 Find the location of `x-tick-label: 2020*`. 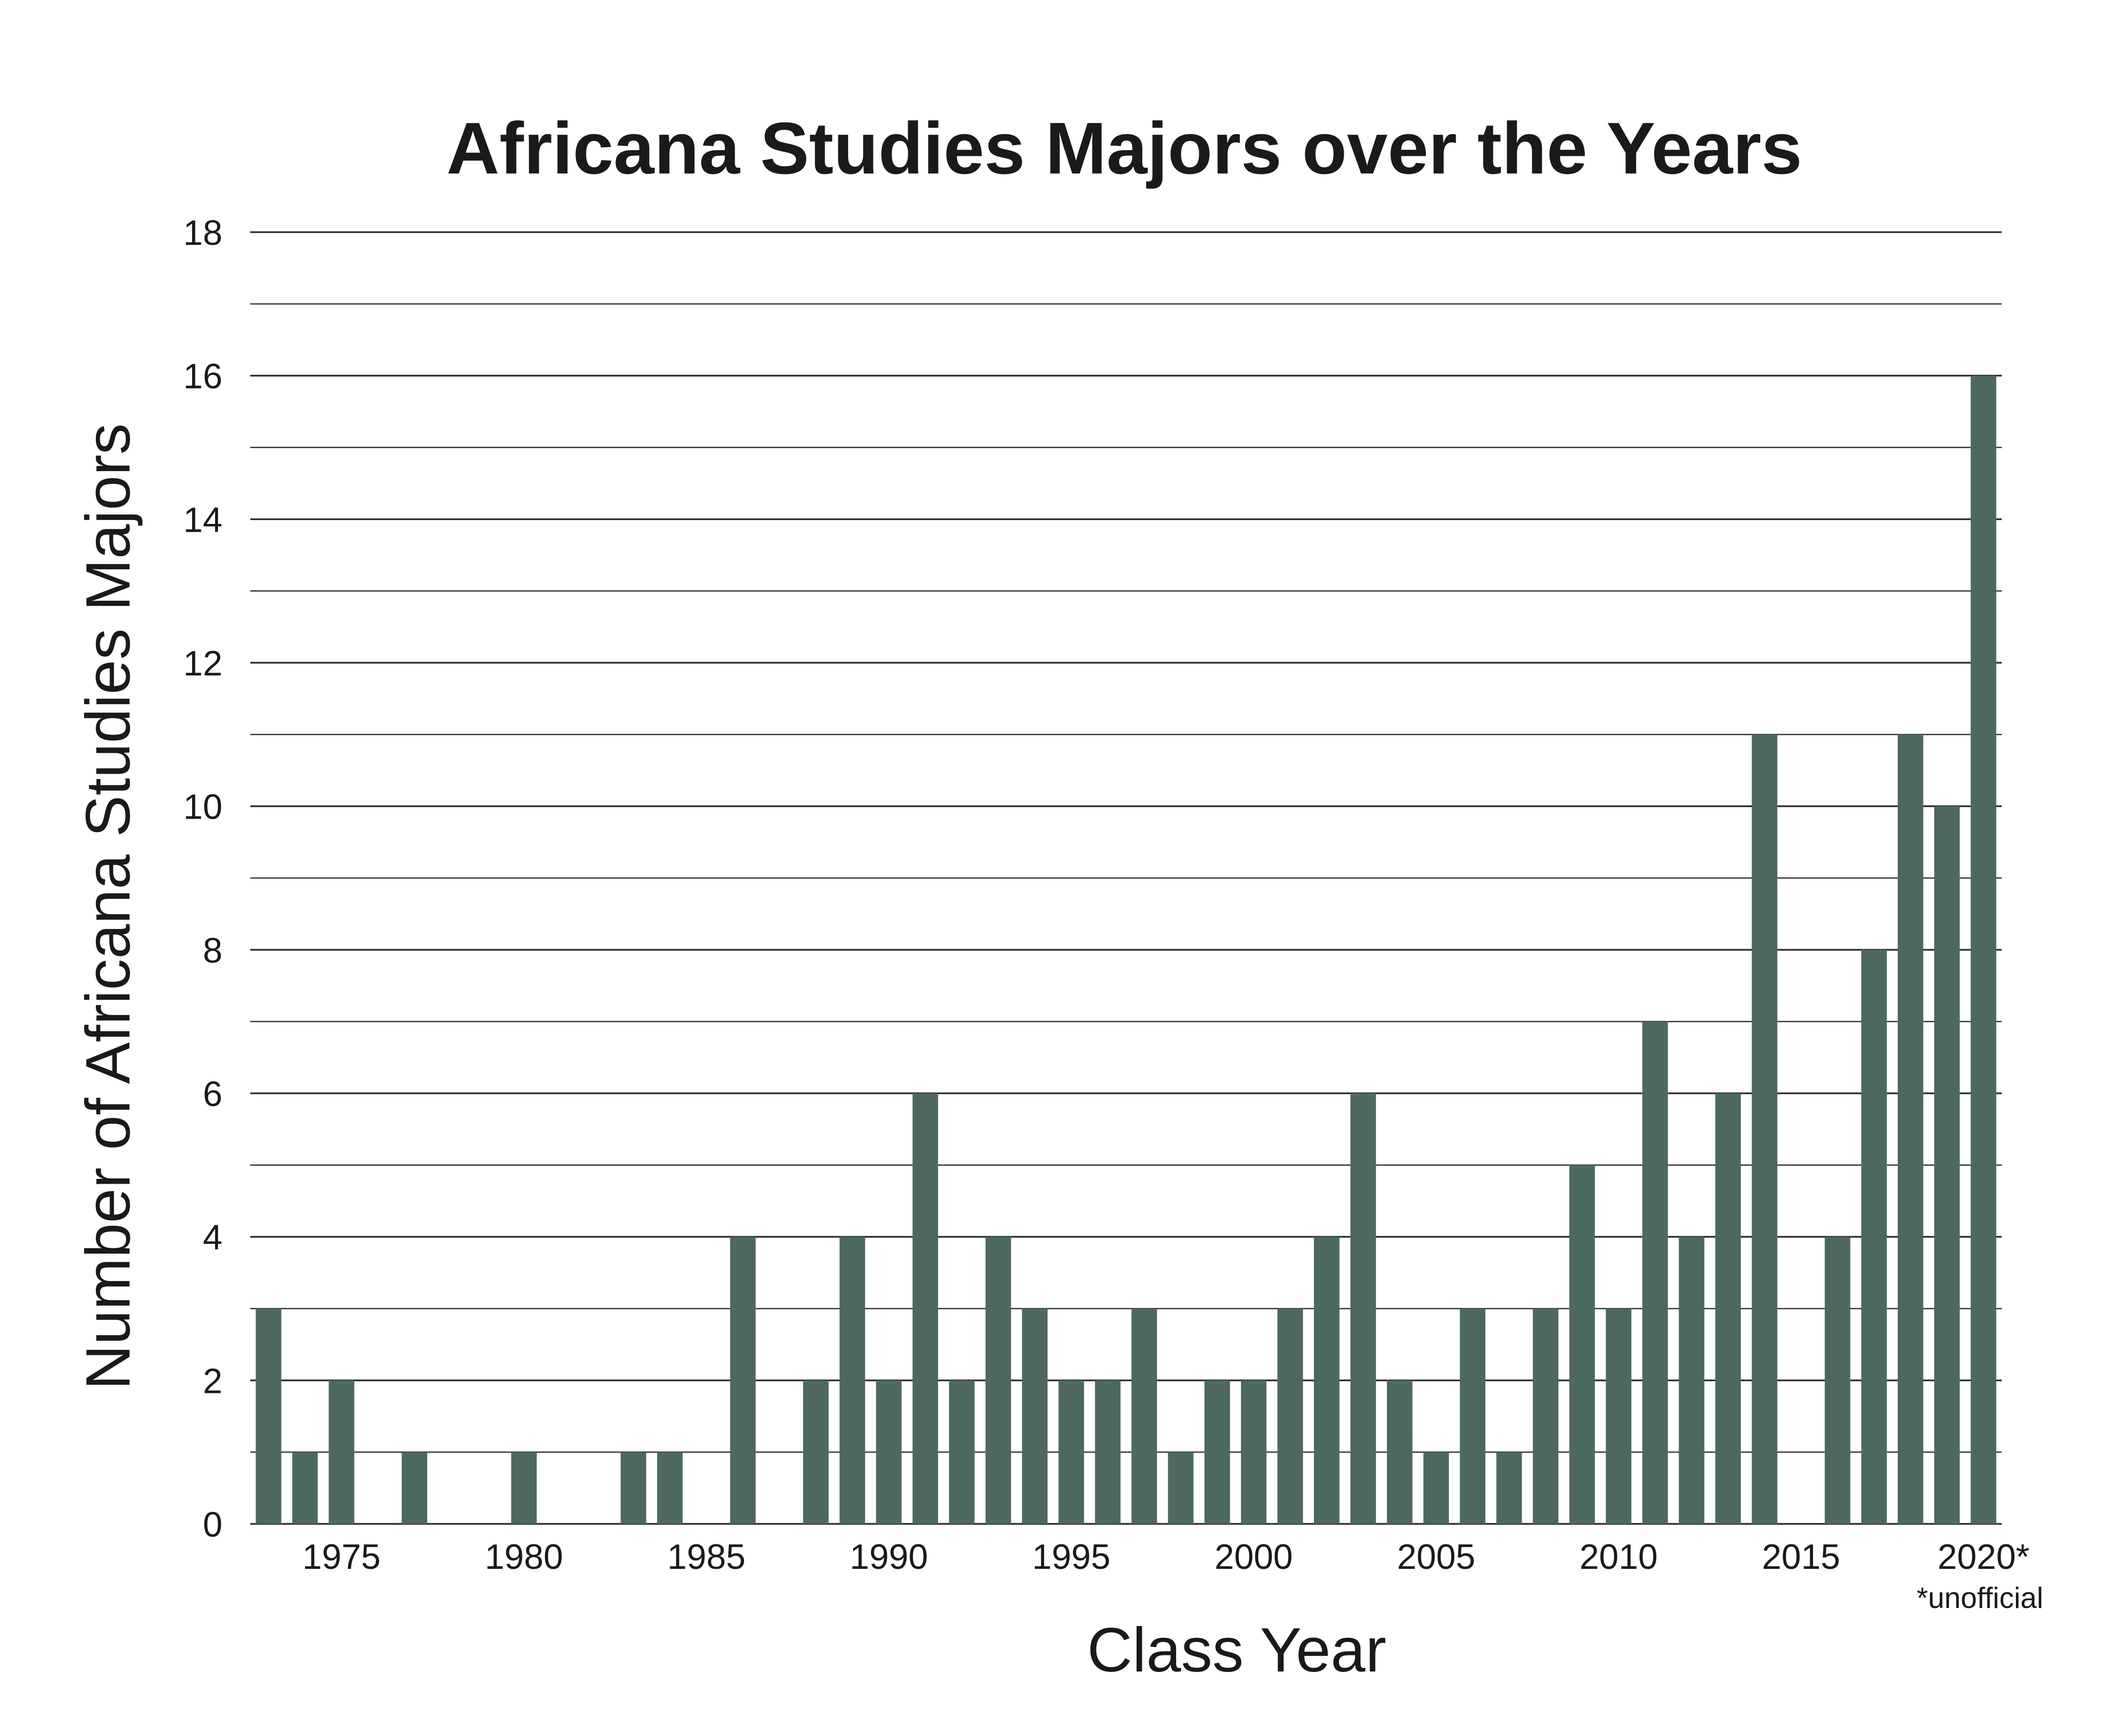

x-tick-label: 2020* is located at coordinates (1984, 1557).